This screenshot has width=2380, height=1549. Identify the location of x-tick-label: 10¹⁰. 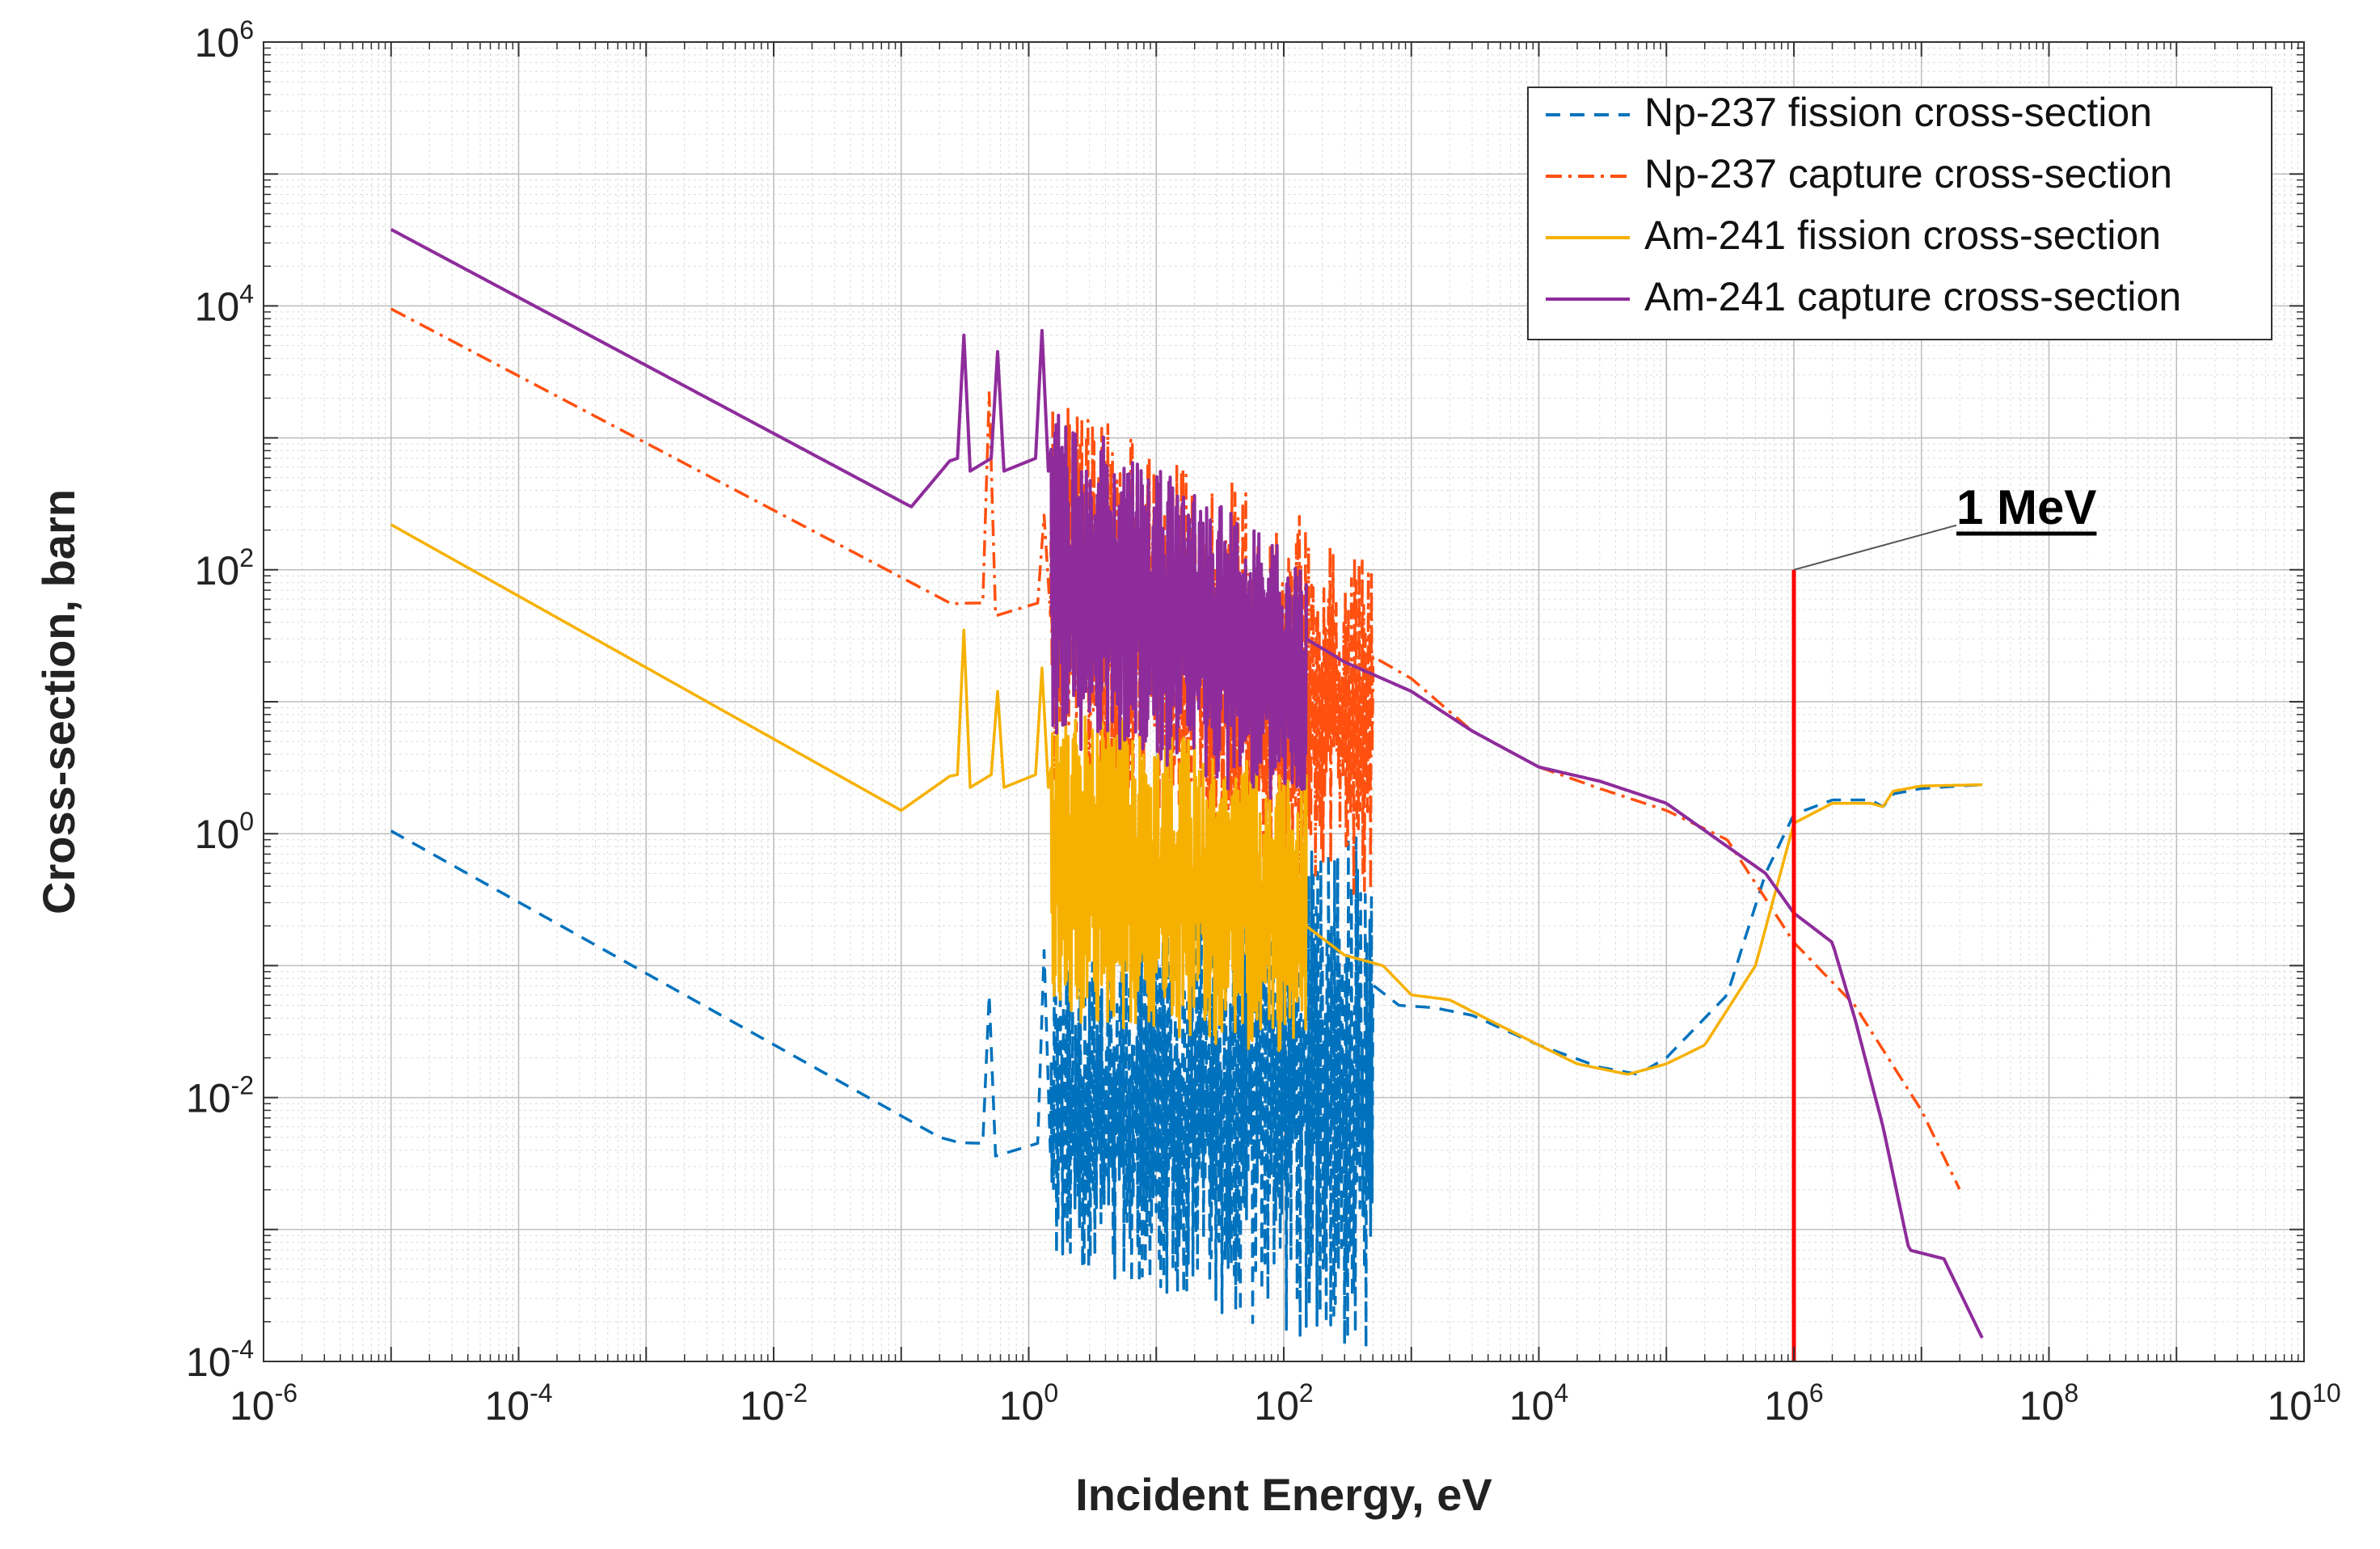
(2303, 1403).